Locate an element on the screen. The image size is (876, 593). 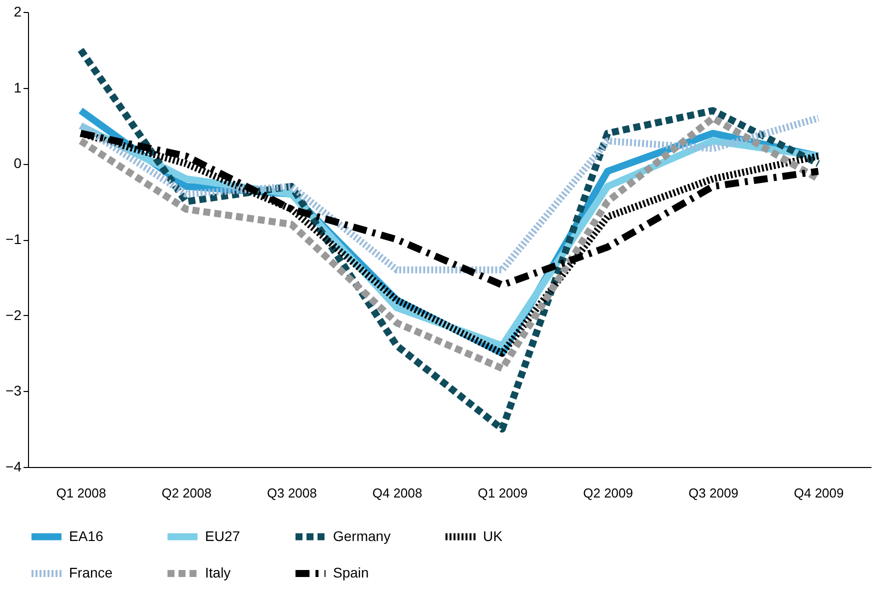
legend-label: Spain is located at coordinates (351, 572).